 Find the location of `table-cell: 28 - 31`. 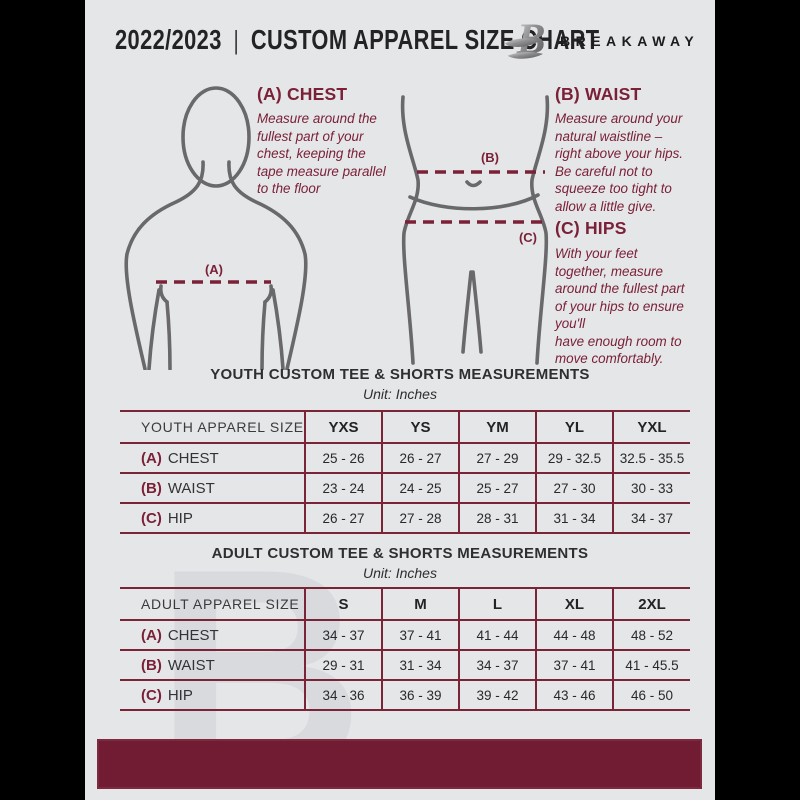

table-cell: 28 - 31 is located at coordinates (497, 518).